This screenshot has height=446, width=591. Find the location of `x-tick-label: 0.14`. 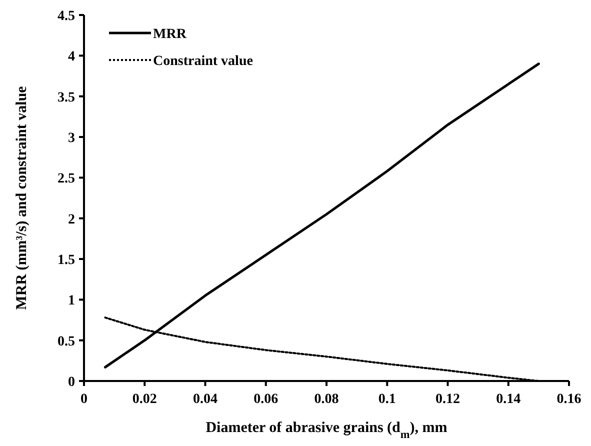

x-tick-label: 0.14 is located at coordinates (508, 399).